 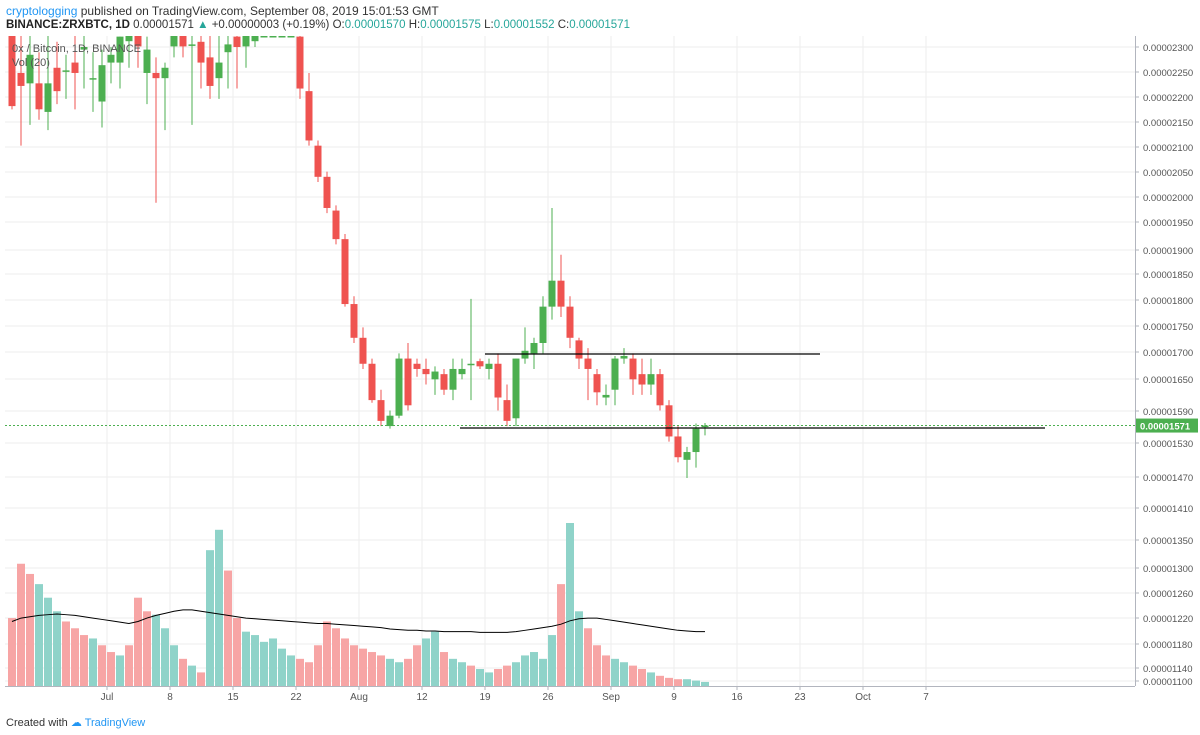 What do you see at coordinates (563, 25) in the screenshot?
I see `close-label: C:` at bounding box center [563, 25].